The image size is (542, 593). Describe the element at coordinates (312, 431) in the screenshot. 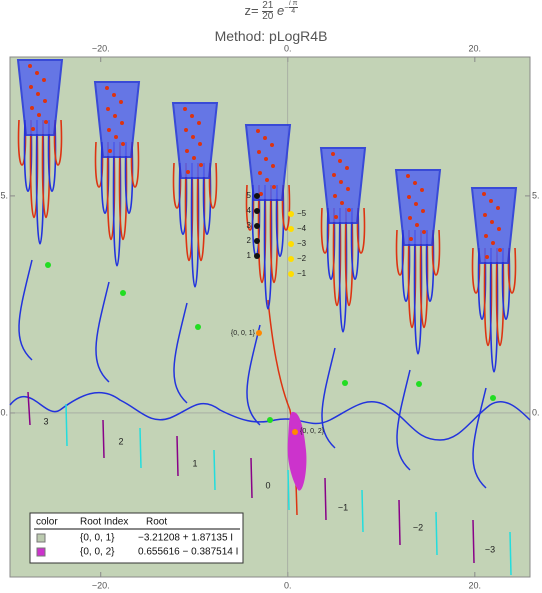

I see `root-label: {0, 0, 2}` at that location.